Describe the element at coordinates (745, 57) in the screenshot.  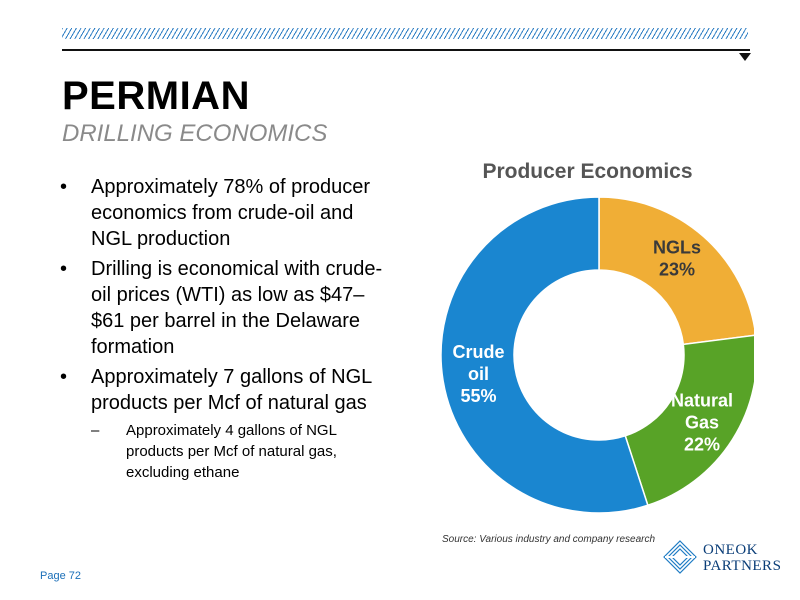
I see `triangle-down-icon` at that location.